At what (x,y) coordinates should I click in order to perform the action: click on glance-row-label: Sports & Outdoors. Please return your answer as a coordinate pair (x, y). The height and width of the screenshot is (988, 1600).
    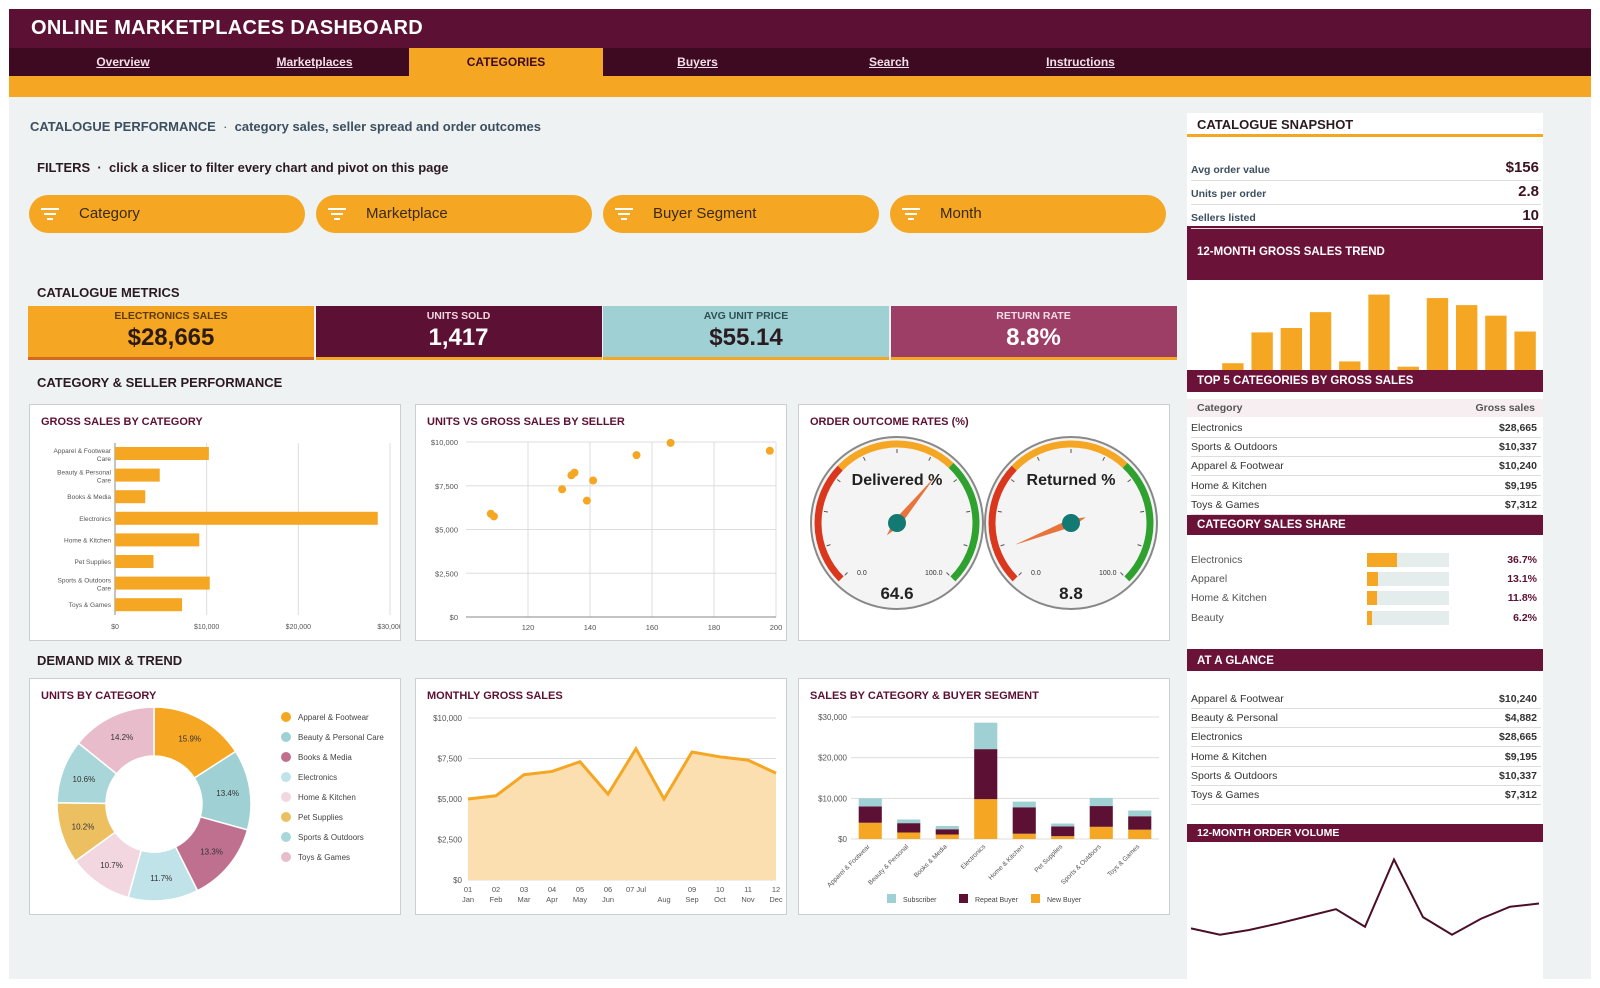
    Looking at the image, I should click on (1234, 775).